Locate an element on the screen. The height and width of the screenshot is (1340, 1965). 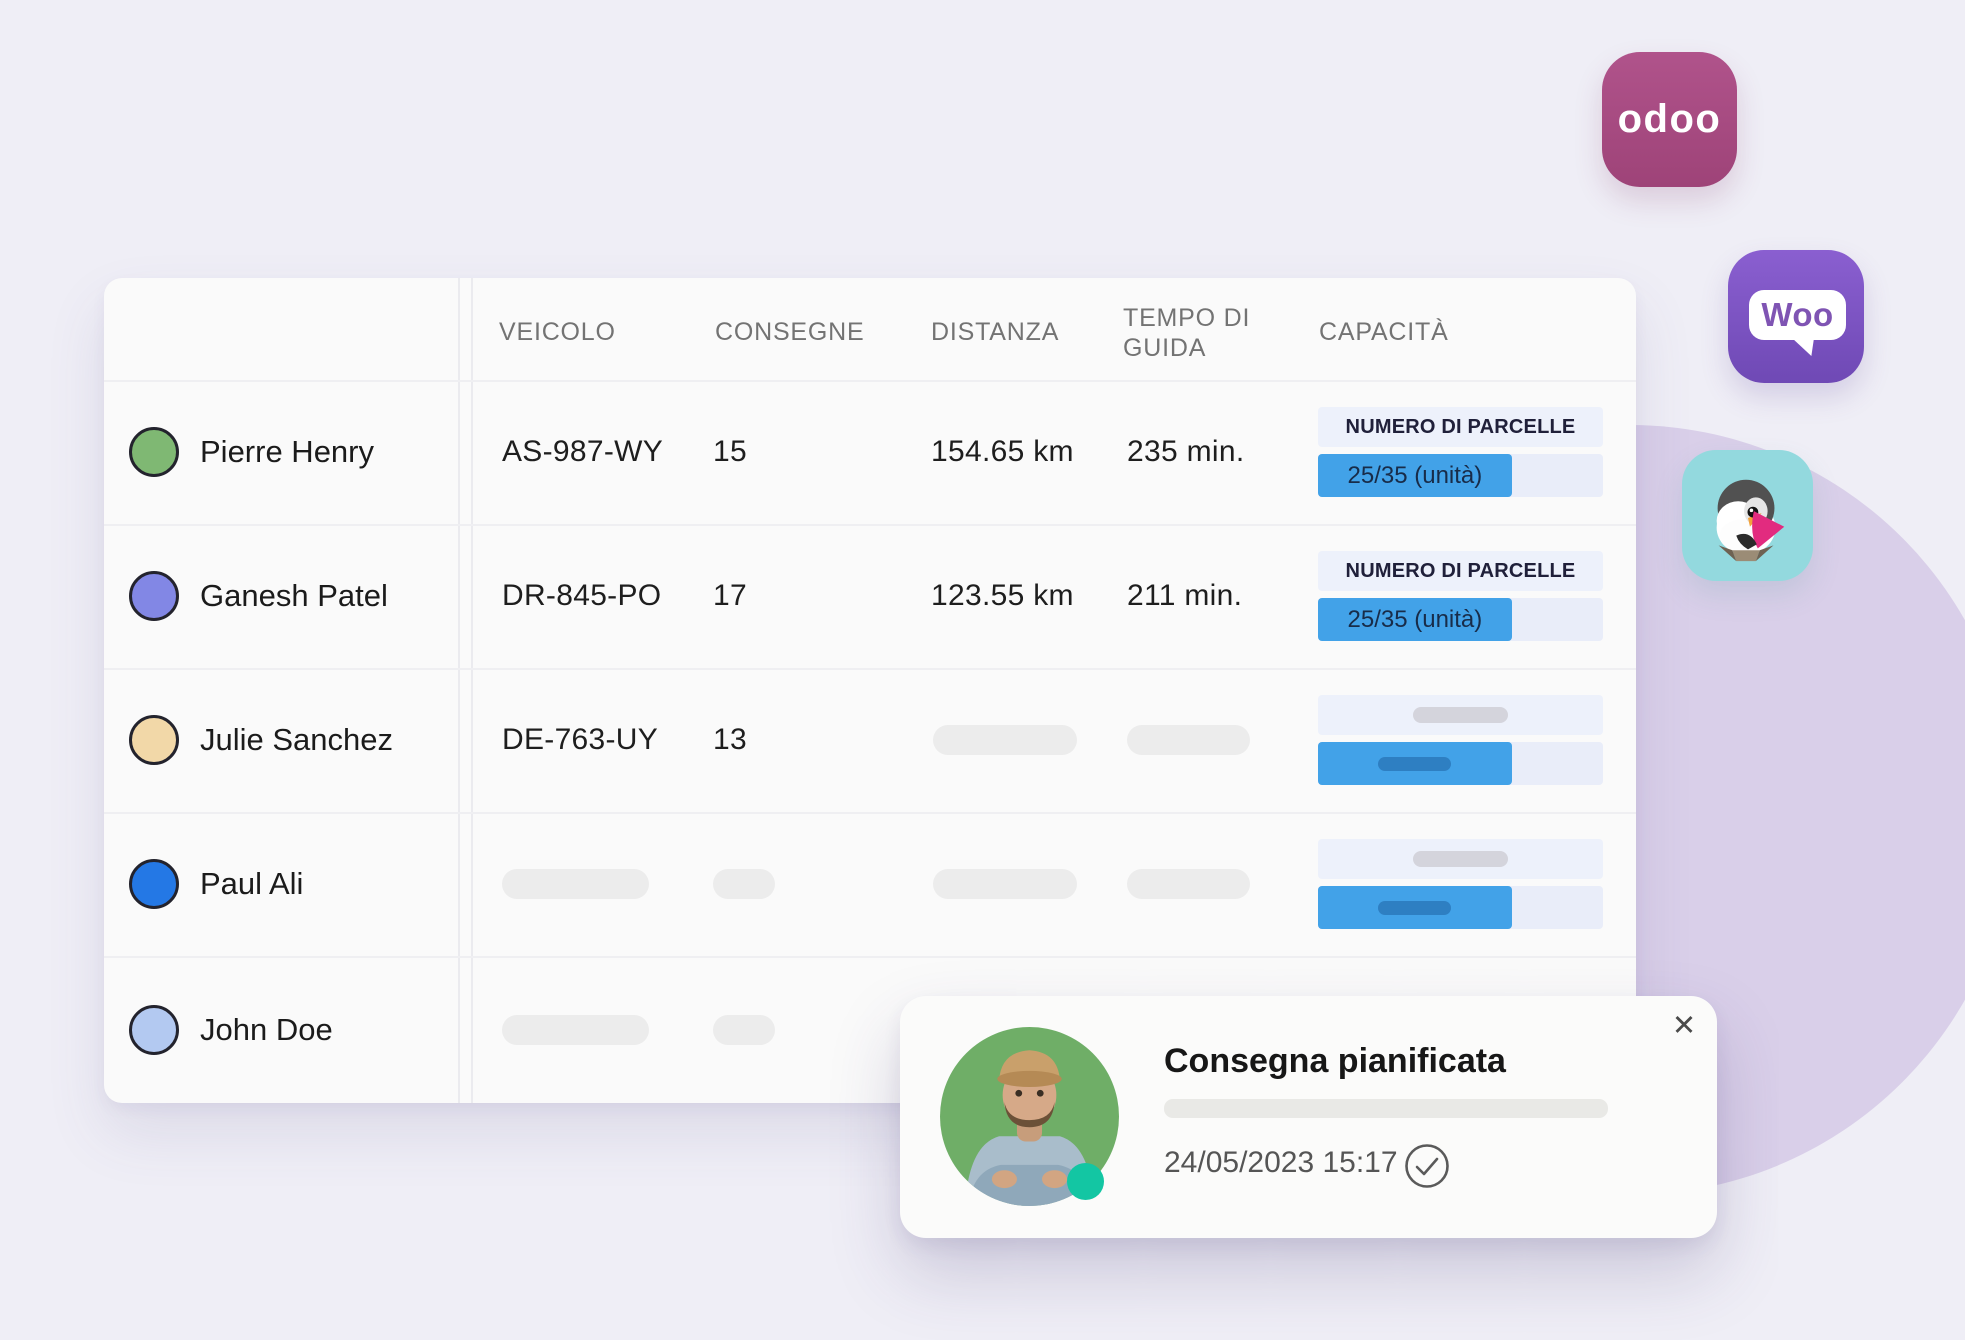
distance-value: 154.65 km is located at coordinates (1002, 451).